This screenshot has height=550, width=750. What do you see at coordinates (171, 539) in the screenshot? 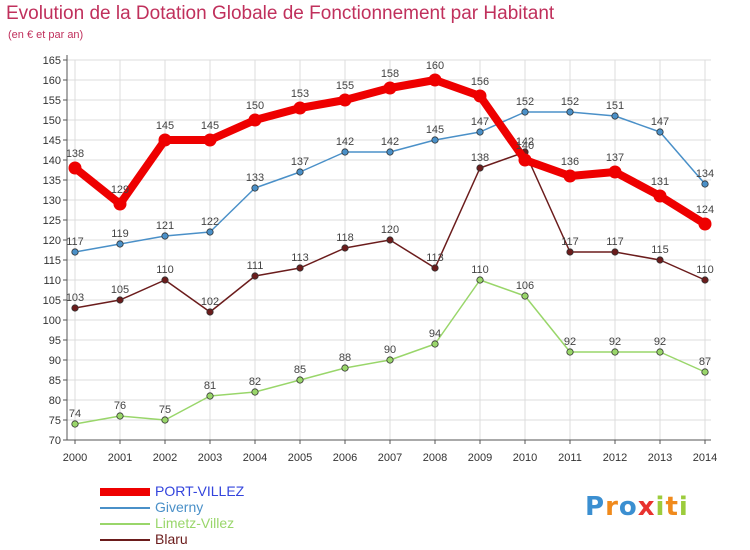
I see `legend-label-blaru: Blaru` at bounding box center [171, 539].